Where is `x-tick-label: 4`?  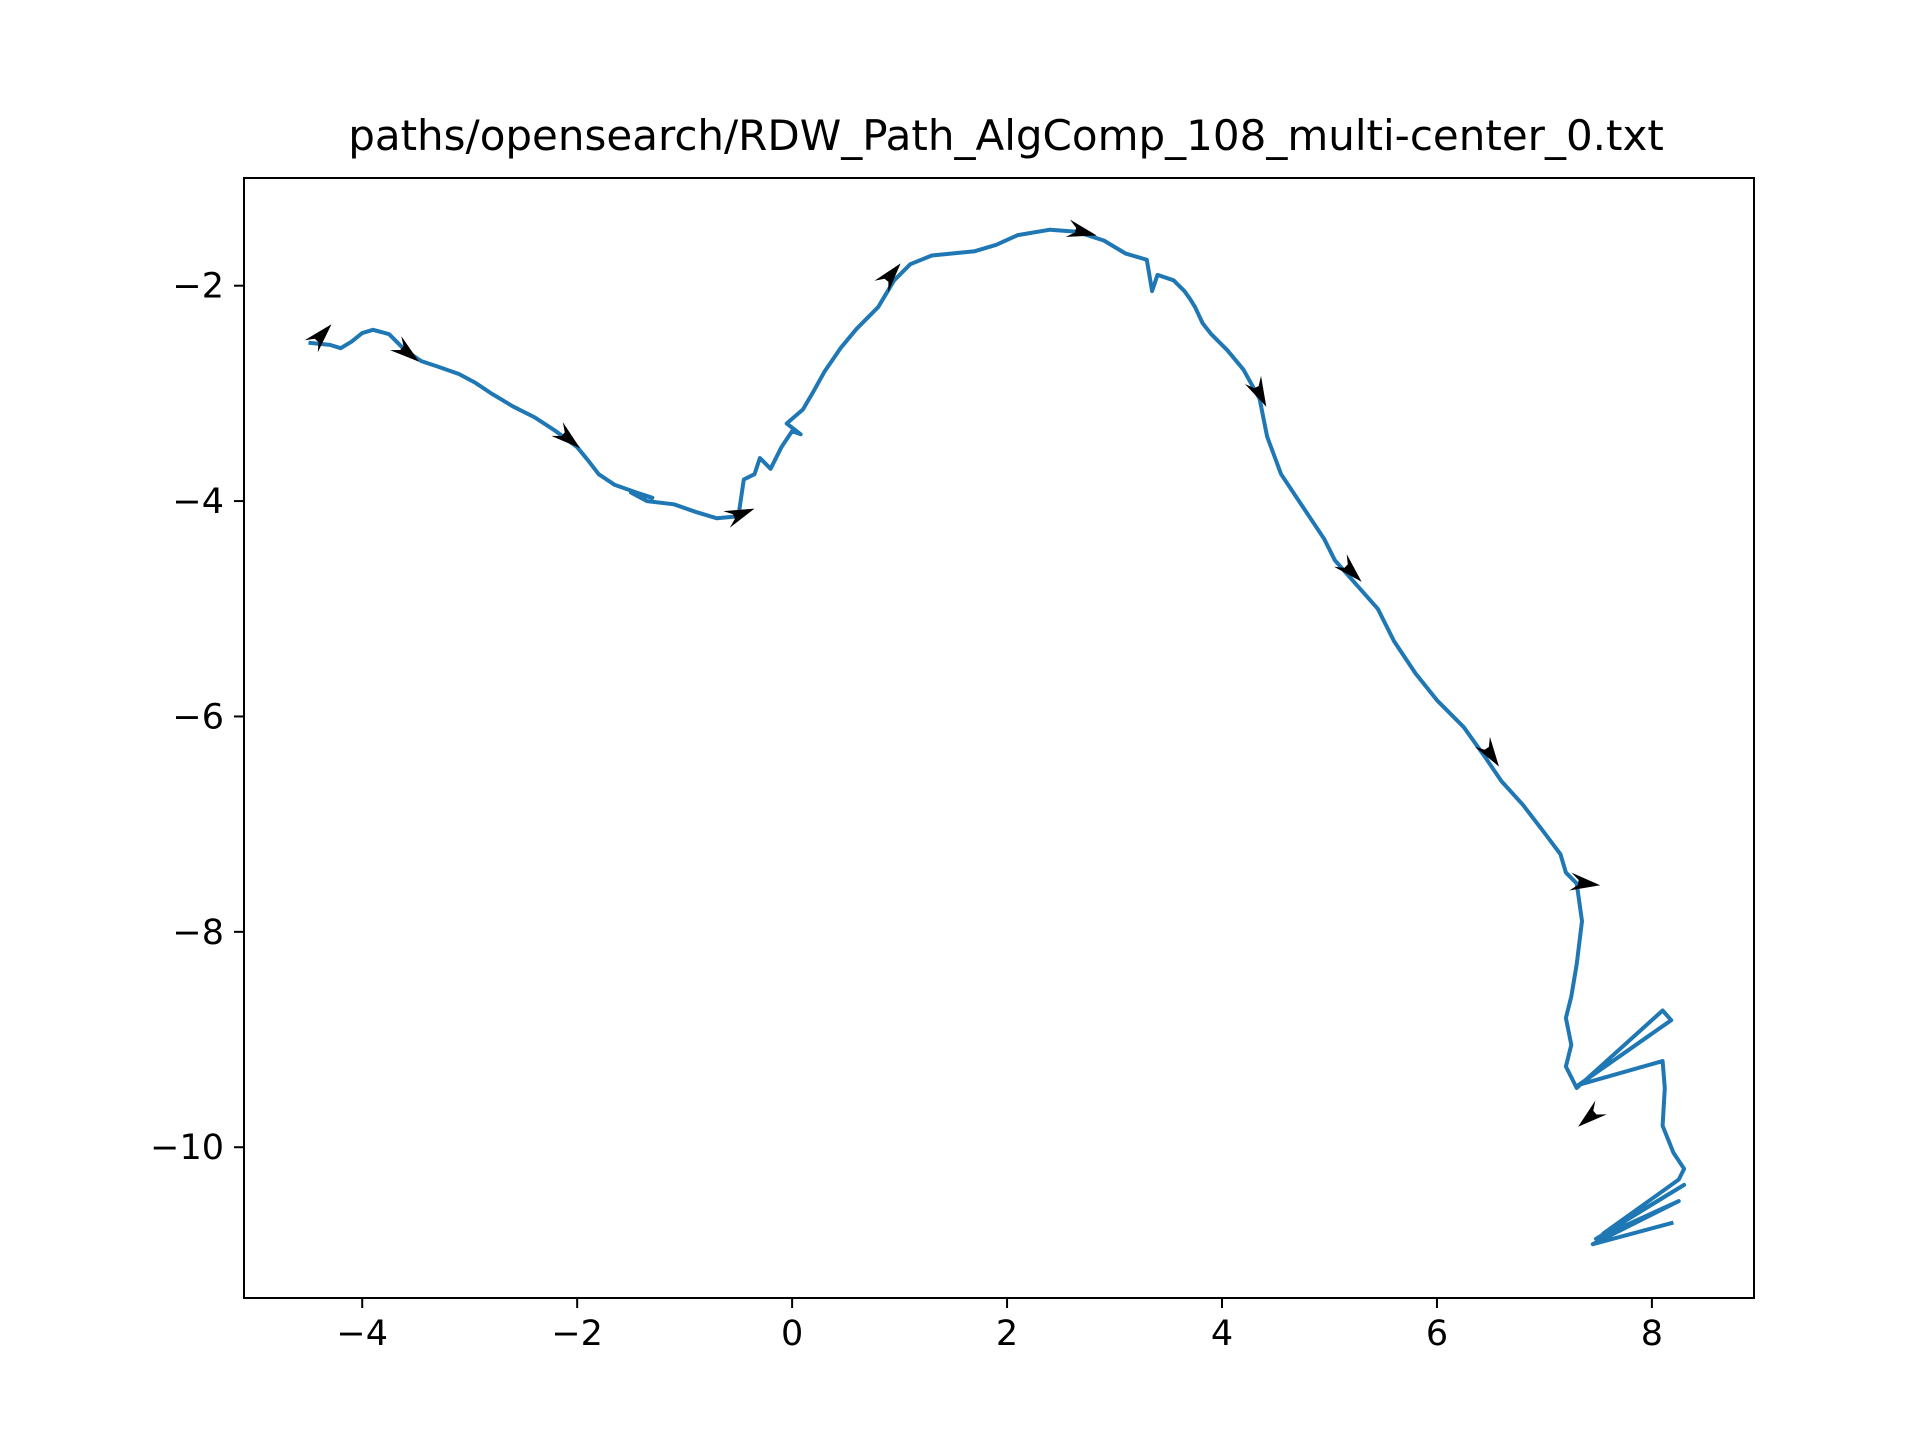 x-tick-label: 4 is located at coordinates (1222, 1334).